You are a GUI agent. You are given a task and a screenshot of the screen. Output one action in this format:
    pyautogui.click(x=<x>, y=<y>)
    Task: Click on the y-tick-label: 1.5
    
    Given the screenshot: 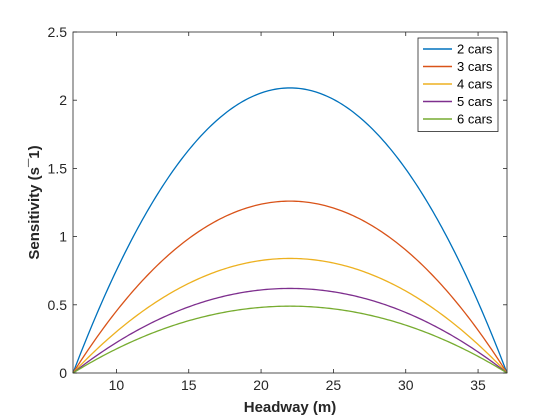 What is the action you would take?
    pyautogui.click(x=58, y=168)
    